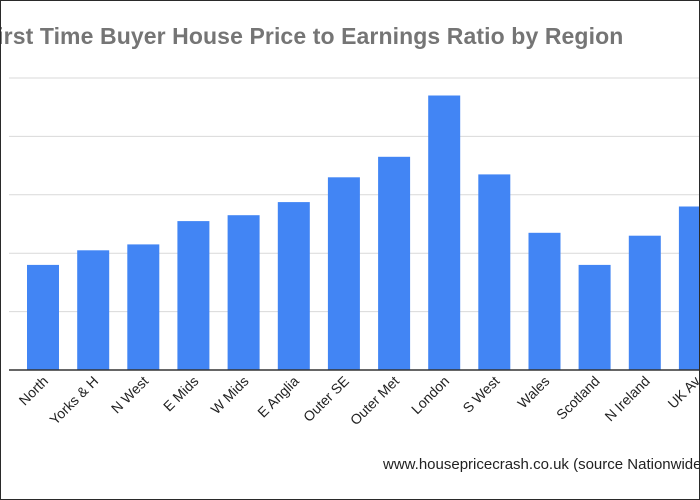 Image resolution: width=700 pixels, height=500 pixels. Describe the element at coordinates (130, 395) in the screenshot. I see `x-tick-label: N West` at that location.